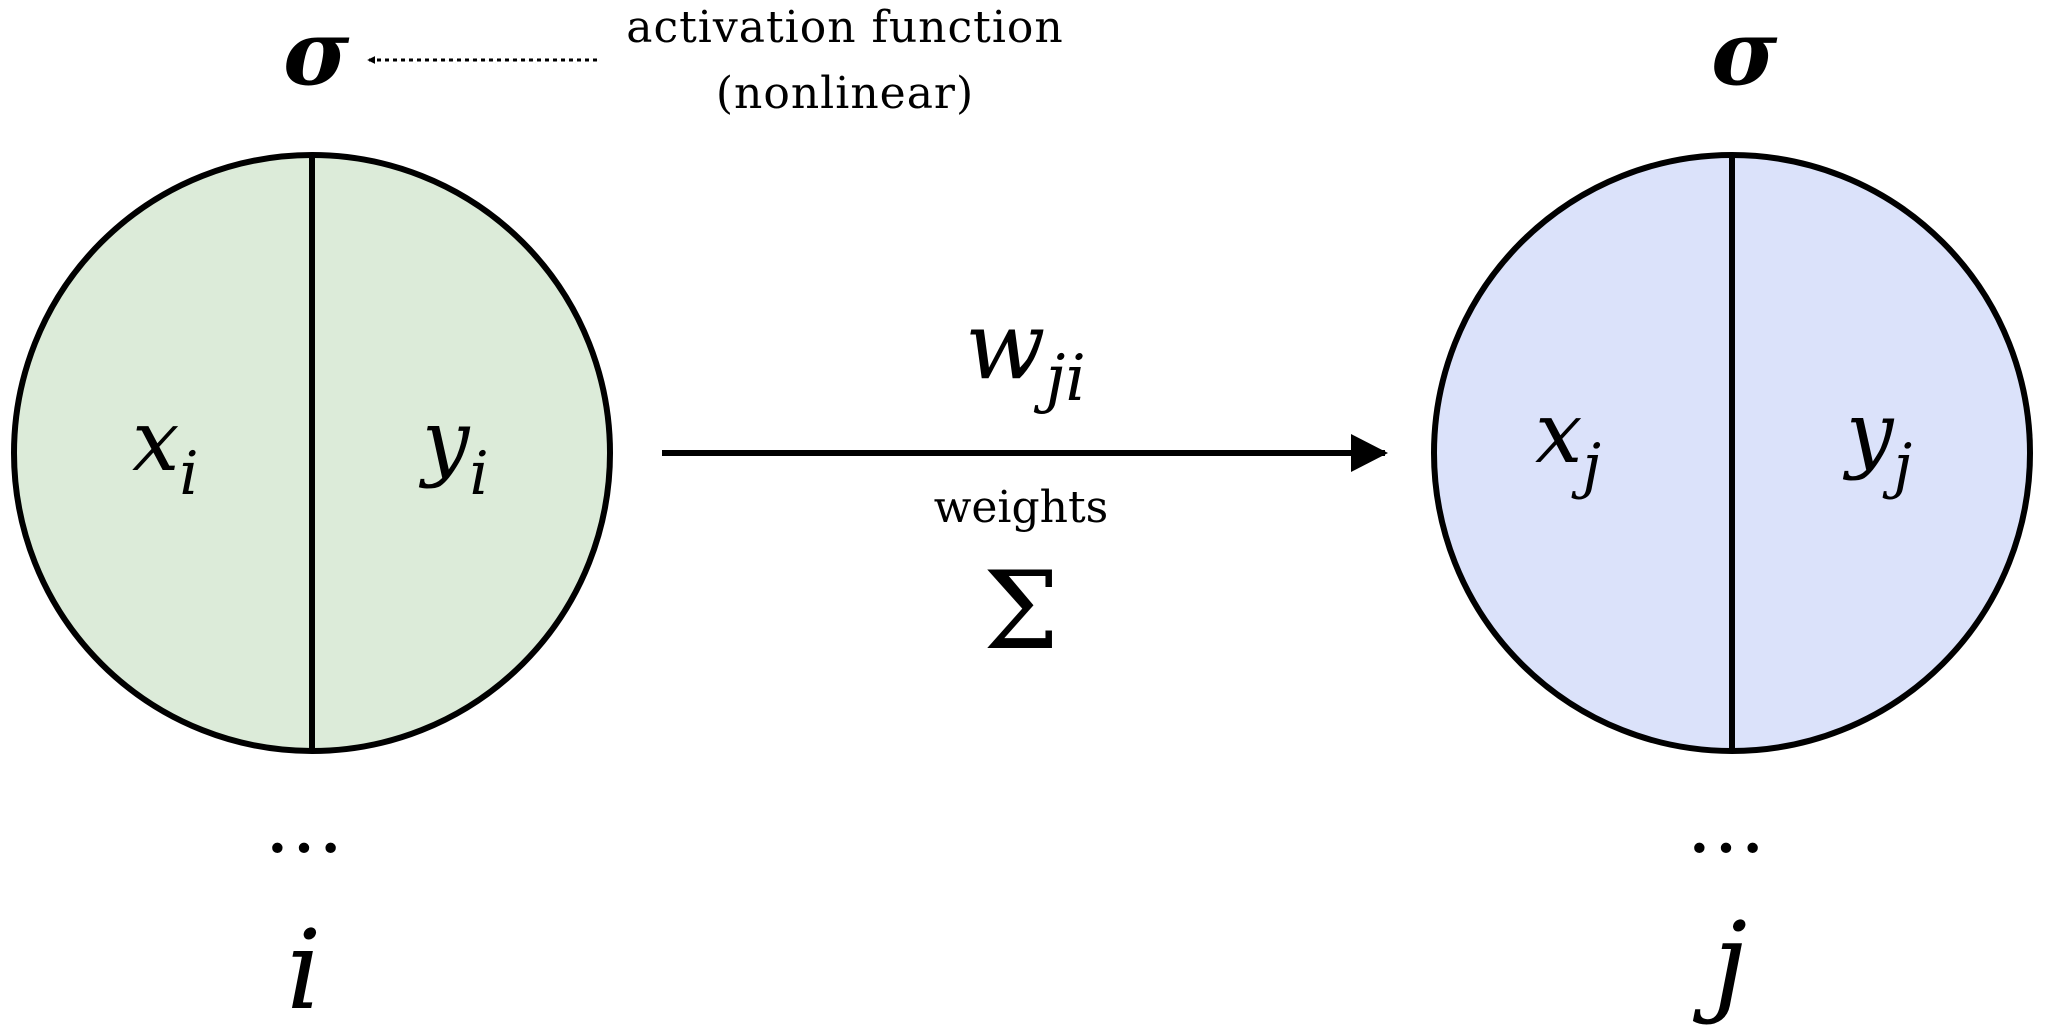  I want to click on neuron-i-output-label: yi, so click(453, 450).